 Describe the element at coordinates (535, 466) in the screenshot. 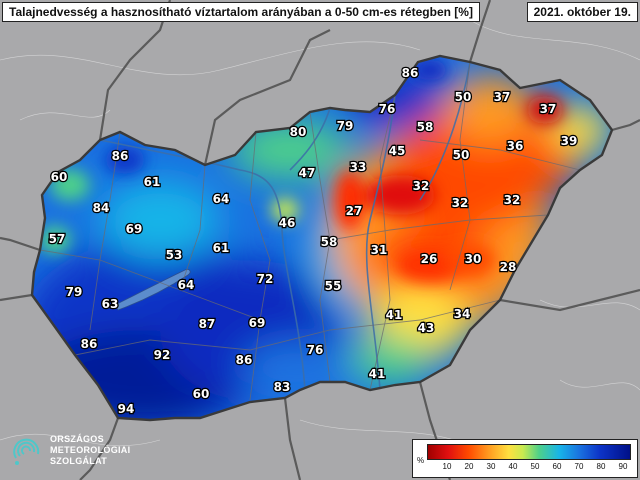

I see `legend-tick: 50` at that location.